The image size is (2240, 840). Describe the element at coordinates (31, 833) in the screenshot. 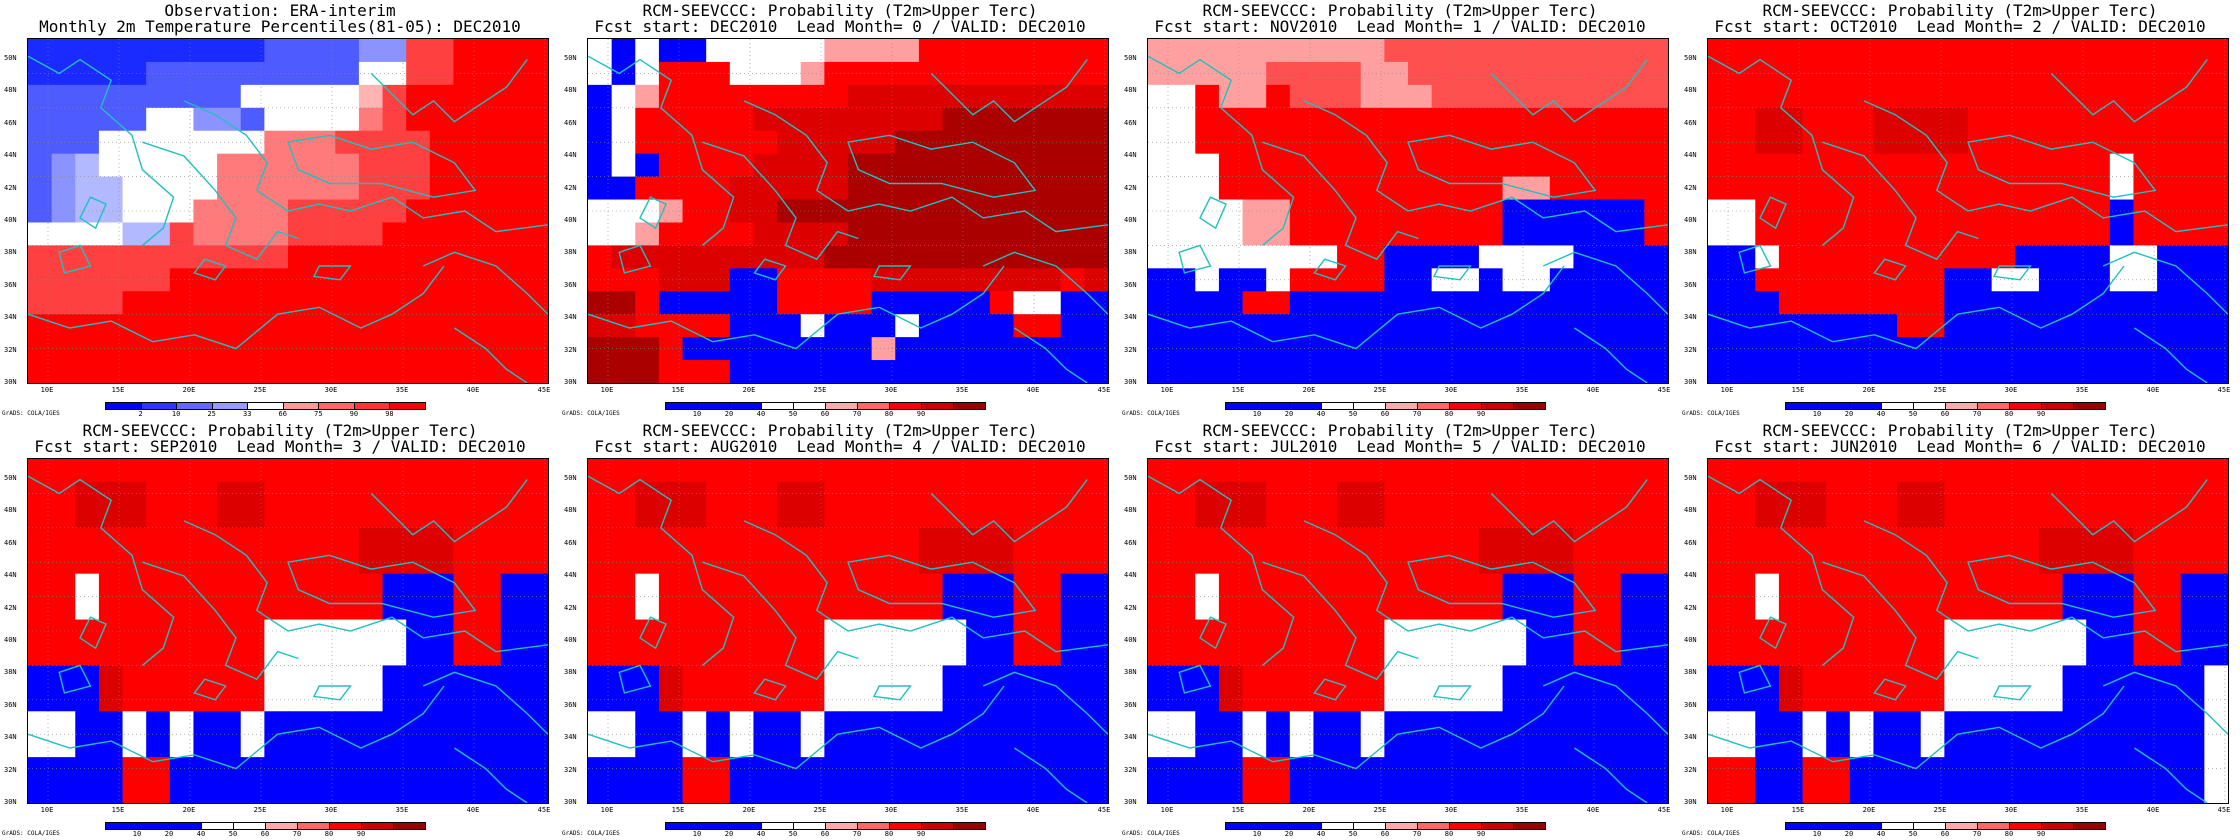

I see `grads-credit: GrADS: COLA/IGES` at that location.